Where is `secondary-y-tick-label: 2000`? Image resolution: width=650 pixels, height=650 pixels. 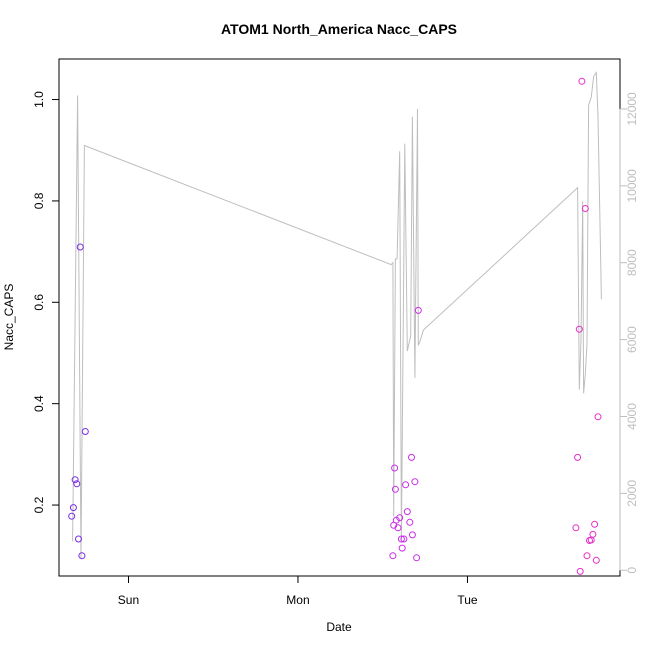 secondary-y-tick-label: 2000 is located at coordinates (632, 493).